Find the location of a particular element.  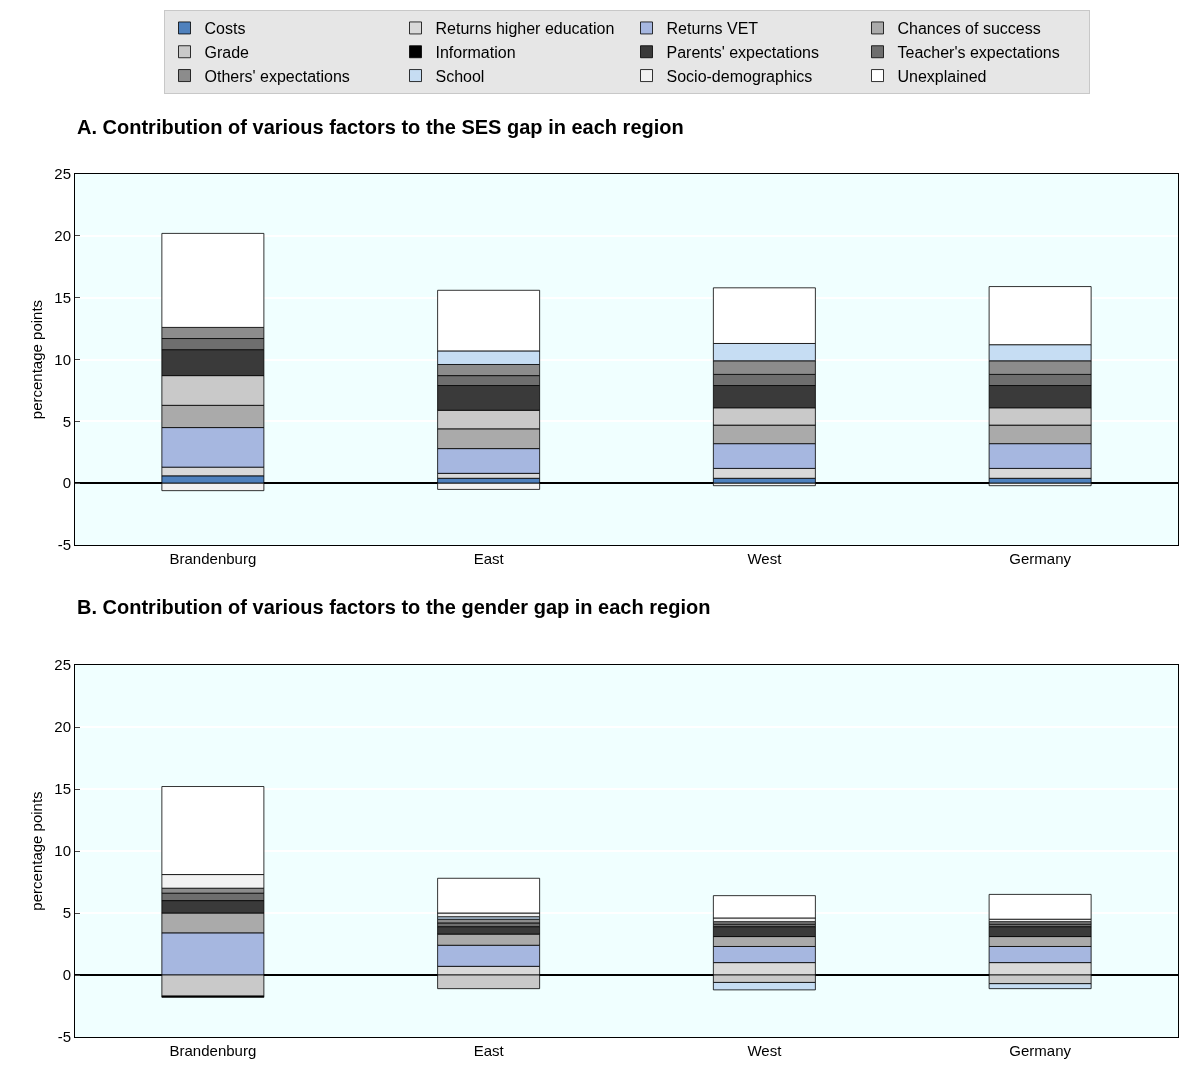

legend-label: Returns higher education is located at coordinates (525, 29).